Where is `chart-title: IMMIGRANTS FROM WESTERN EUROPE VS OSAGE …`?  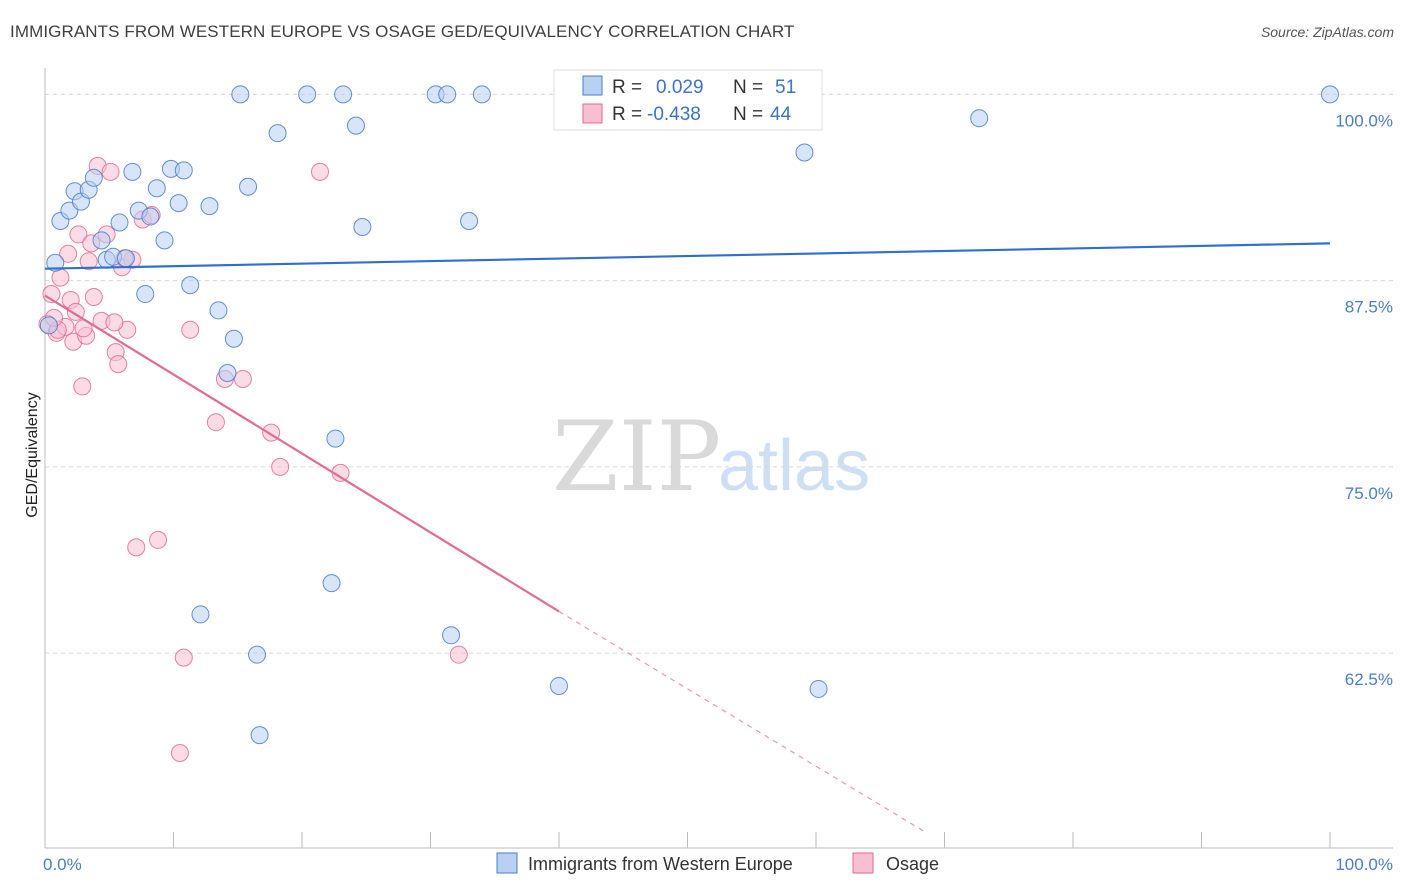
chart-title: IMMIGRANTS FROM WESTERN EUROPE VS OSAGE … is located at coordinates (402, 31).